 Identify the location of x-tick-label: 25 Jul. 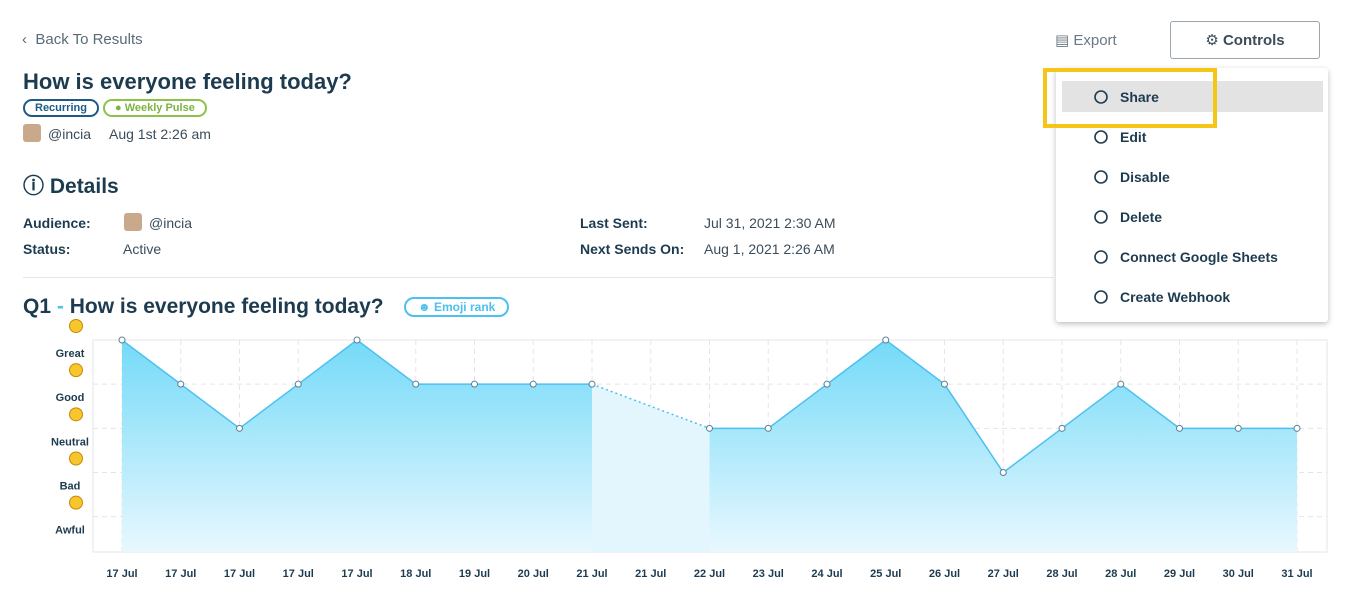
(885, 574).